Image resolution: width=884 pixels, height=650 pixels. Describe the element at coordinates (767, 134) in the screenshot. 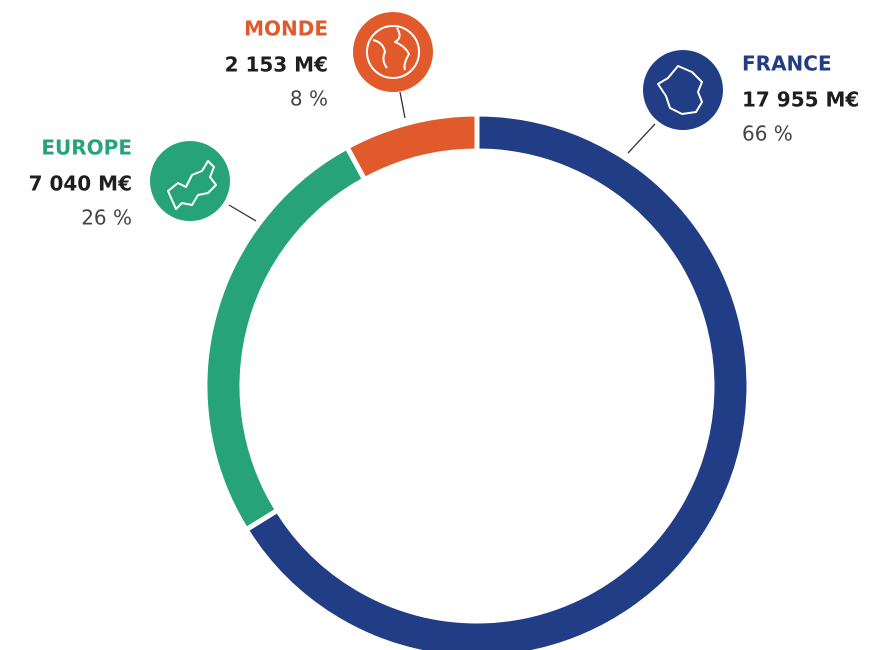

I see `percentage-label: 66 %` at that location.